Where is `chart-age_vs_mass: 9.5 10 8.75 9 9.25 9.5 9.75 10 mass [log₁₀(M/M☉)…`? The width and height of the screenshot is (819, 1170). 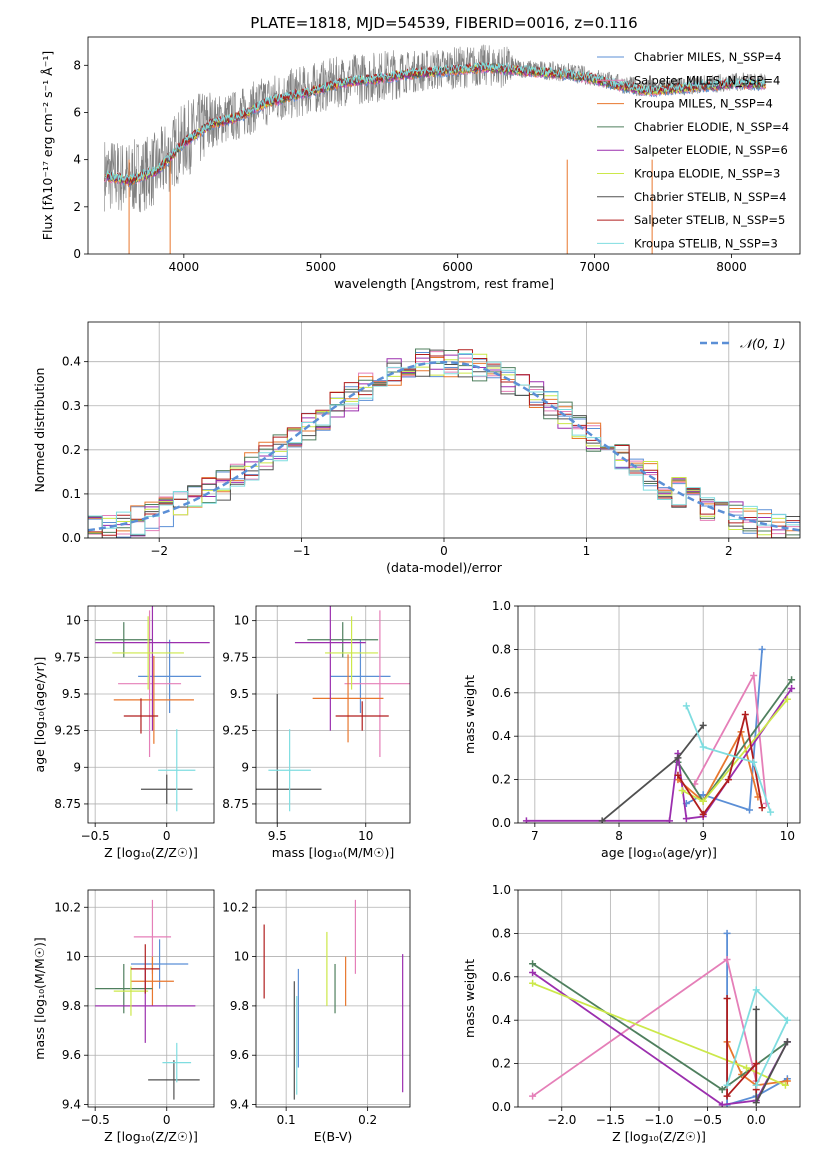
chart-age_vs_mass: 9.5 10 8.75 9 9.25 9.5 9.75 10 mass [log₁₀(M/M☉)… is located at coordinates (316, 732).